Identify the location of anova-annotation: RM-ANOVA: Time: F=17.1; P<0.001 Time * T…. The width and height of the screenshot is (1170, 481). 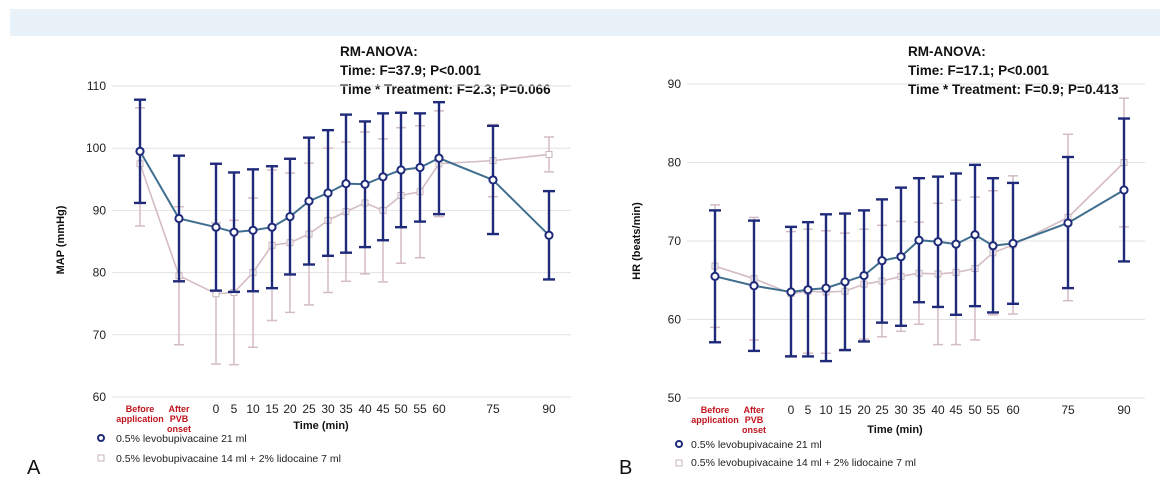
(1013, 70).